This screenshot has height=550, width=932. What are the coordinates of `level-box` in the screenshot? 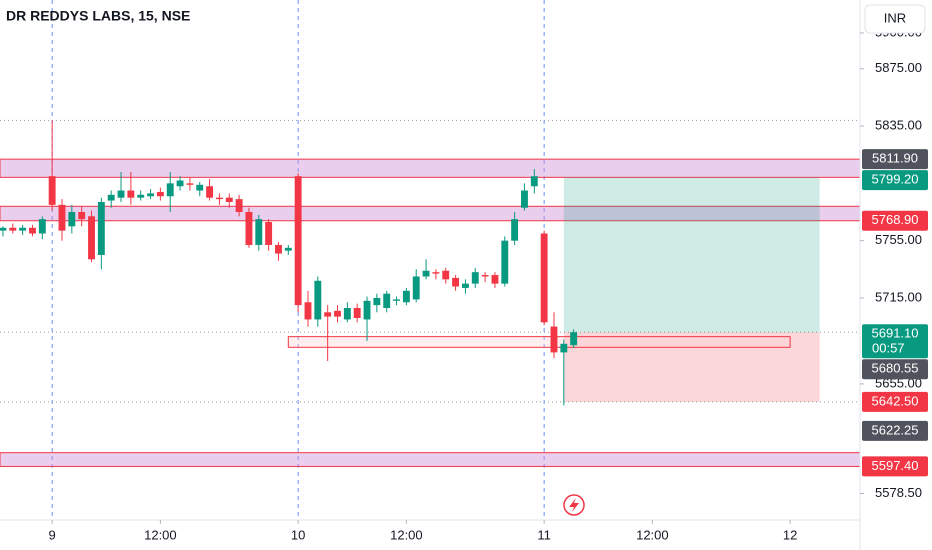 It's located at (539, 342).